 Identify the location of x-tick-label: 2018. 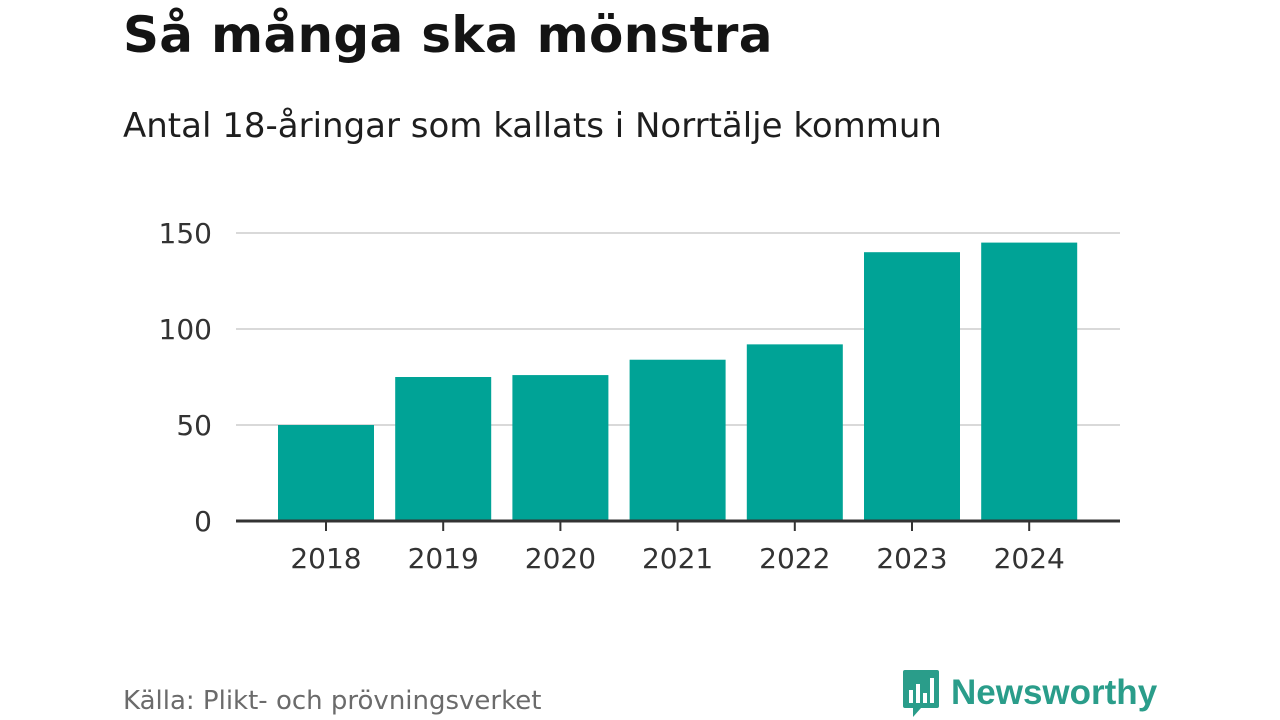
(325, 558).